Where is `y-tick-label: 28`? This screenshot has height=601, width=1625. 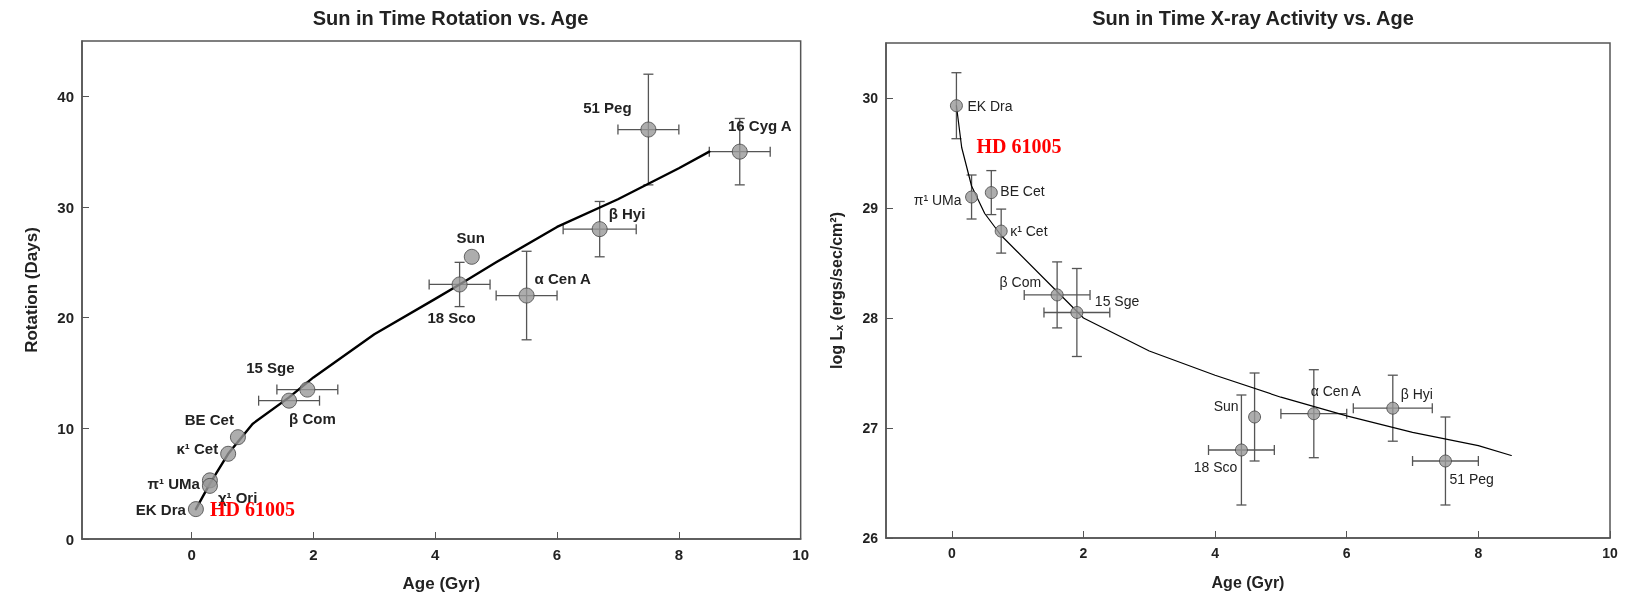 y-tick-label: 28 is located at coordinates (870, 318).